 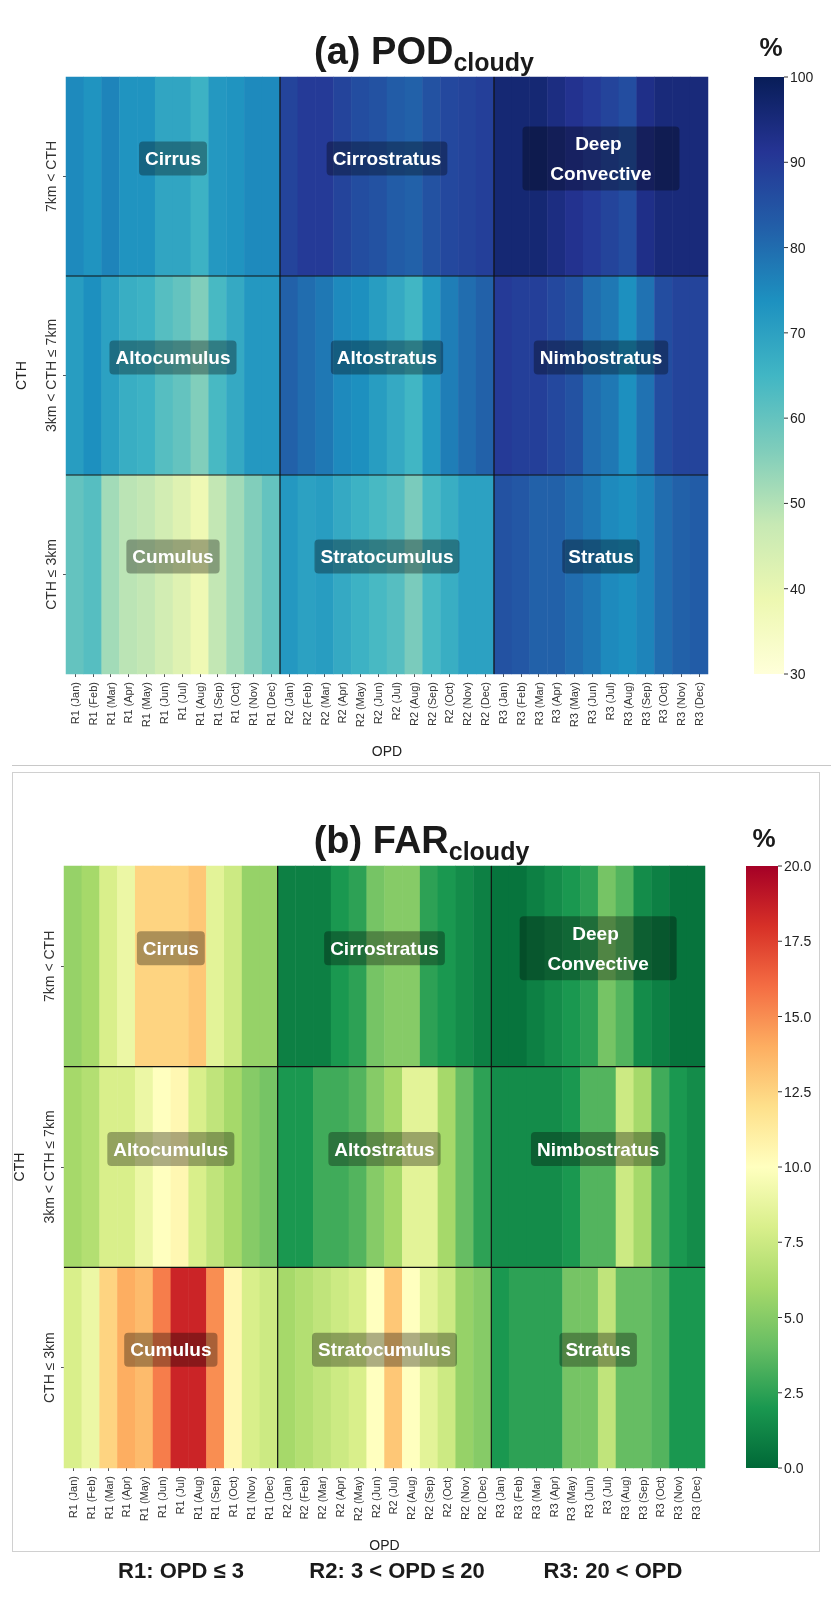 What do you see at coordinates (794, 1392) in the screenshot?
I see `color-bar-label: 2.5` at bounding box center [794, 1392].